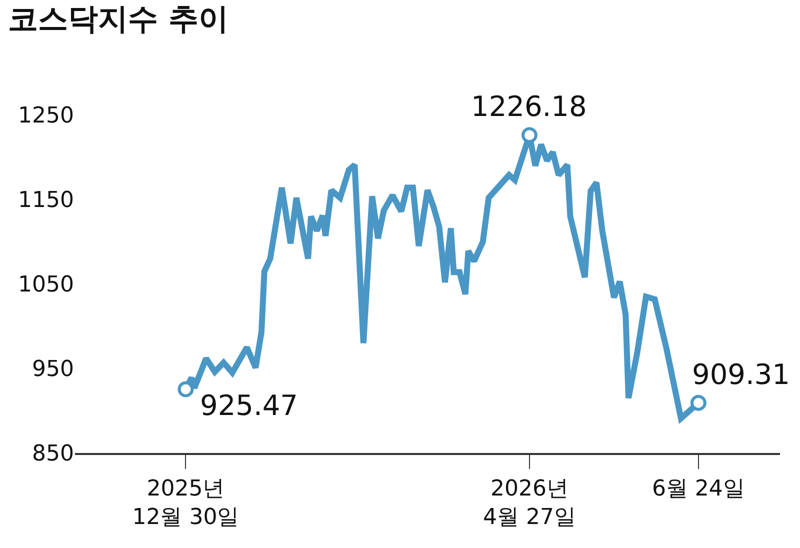 The image size is (800, 548). What do you see at coordinates (46, 116) in the screenshot?
I see `y-tick-label: 1250` at bounding box center [46, 116].